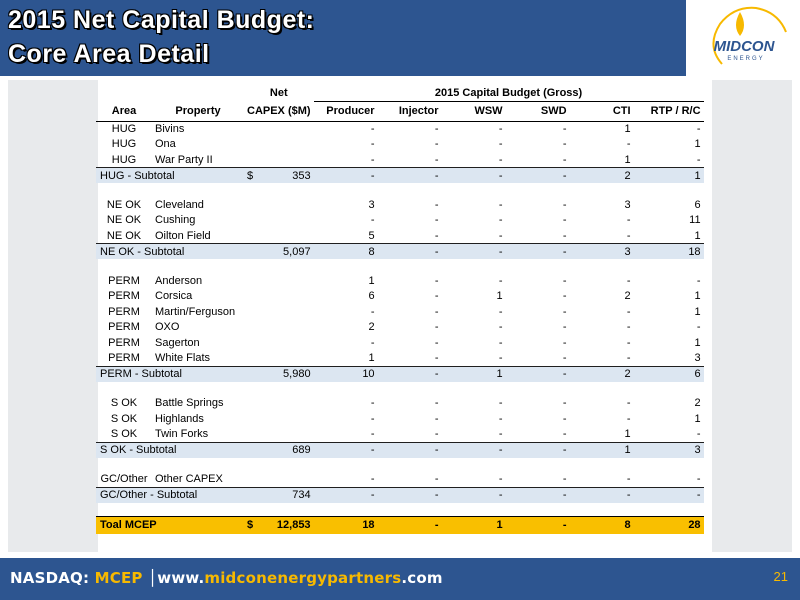  Describe the element at coordinates (697, 358) in the screenshot. I see `rtp-cell: 3` at that location.